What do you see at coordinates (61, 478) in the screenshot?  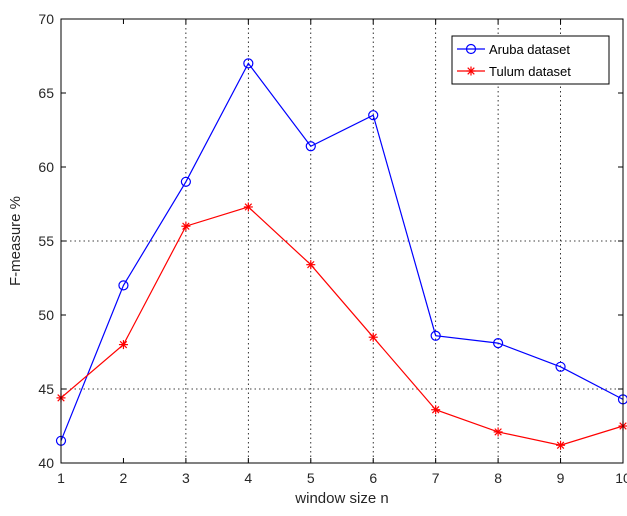 I see `x-tick-label: 1` at bounding box center [61, 478].